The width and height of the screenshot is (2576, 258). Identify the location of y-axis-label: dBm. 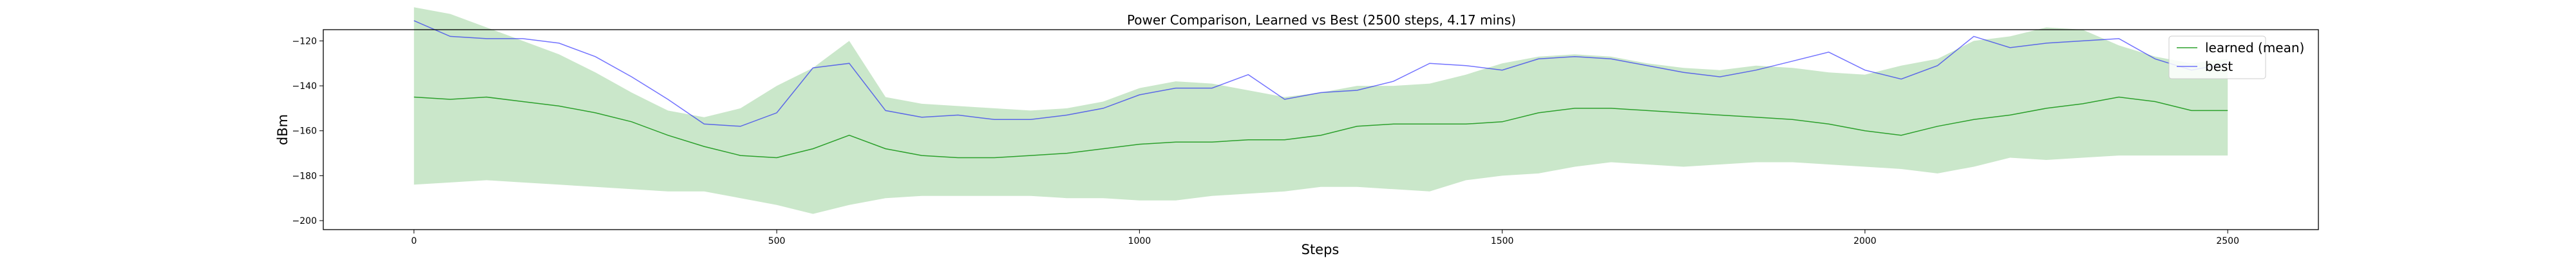
(282, 130).